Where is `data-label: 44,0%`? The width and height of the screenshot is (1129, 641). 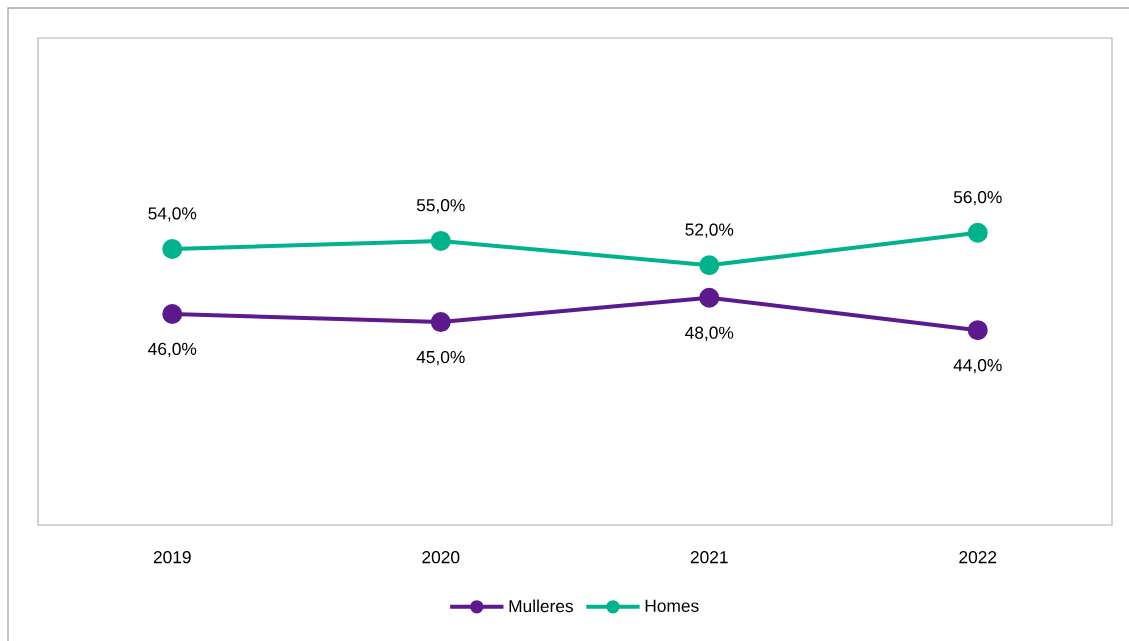
data-label: 44,0% is located at coordinates (977, 366).